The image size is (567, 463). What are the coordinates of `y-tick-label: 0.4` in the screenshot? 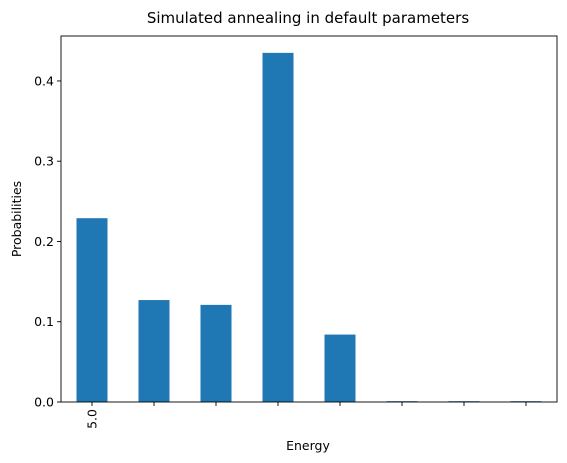 It's located at (44, 80).